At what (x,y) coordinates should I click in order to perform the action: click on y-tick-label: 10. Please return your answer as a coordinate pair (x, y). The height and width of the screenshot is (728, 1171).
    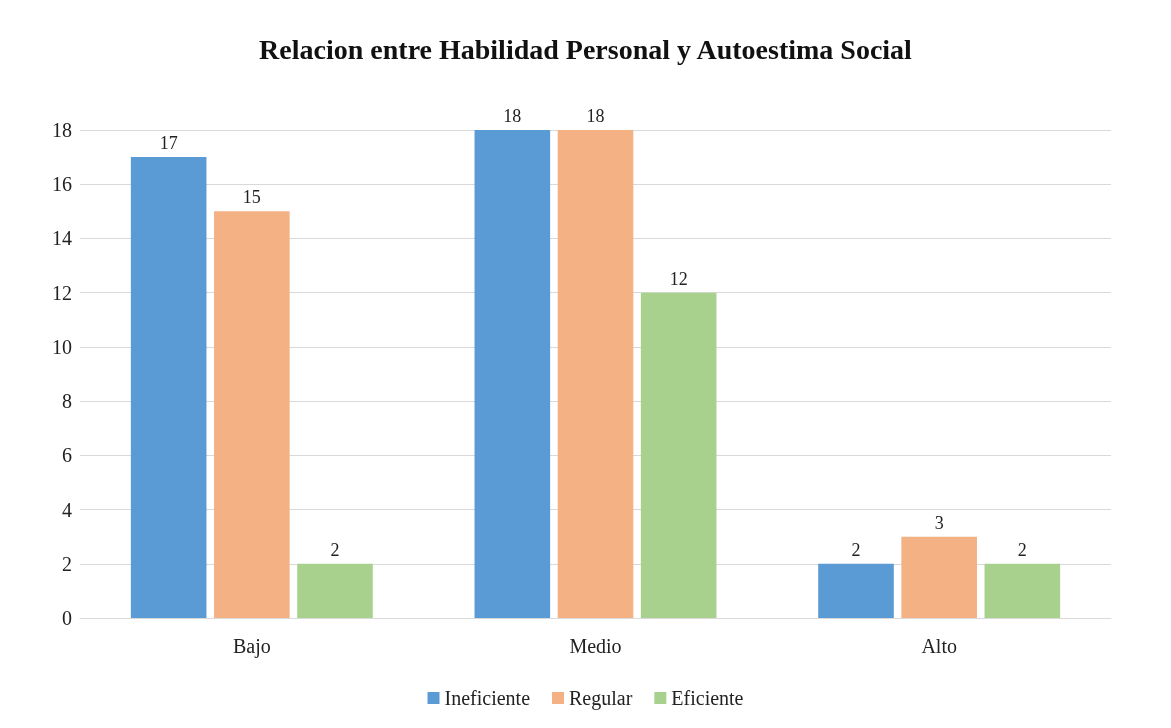
    Looking at the image, I should click on (62, 346).